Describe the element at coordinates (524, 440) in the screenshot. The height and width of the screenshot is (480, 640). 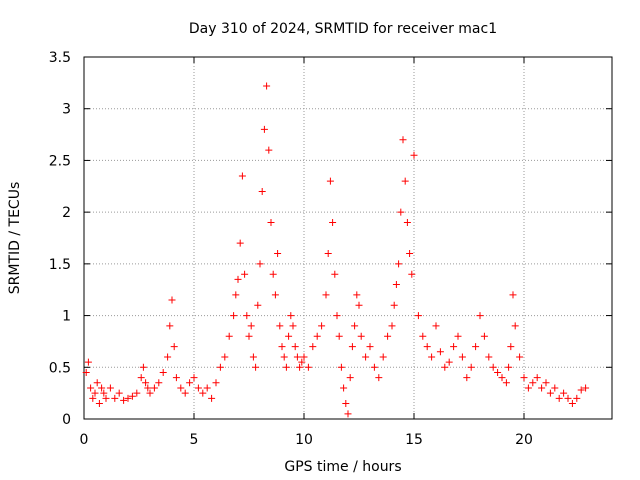
I see `x-tick-label: 20` at that location.